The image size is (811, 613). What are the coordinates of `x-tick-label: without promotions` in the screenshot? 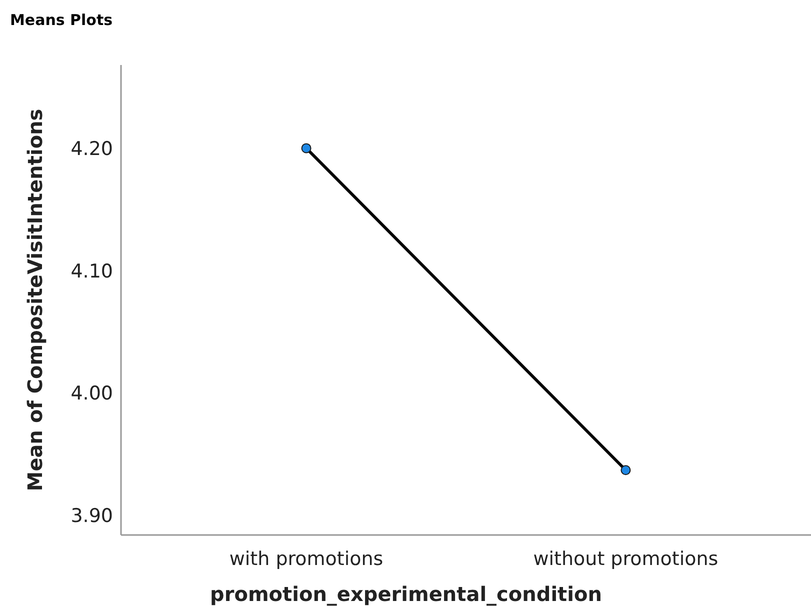 It's located at (625, 559).